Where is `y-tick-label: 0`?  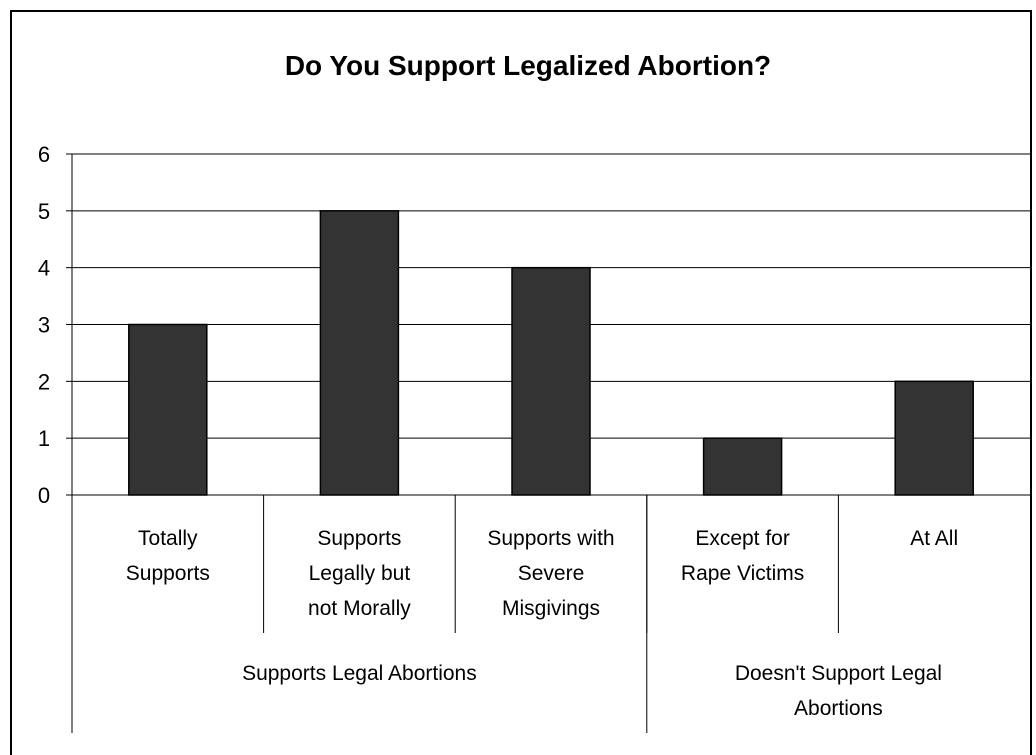
y-tick-label: 0 is located at coordinates (44, 495).